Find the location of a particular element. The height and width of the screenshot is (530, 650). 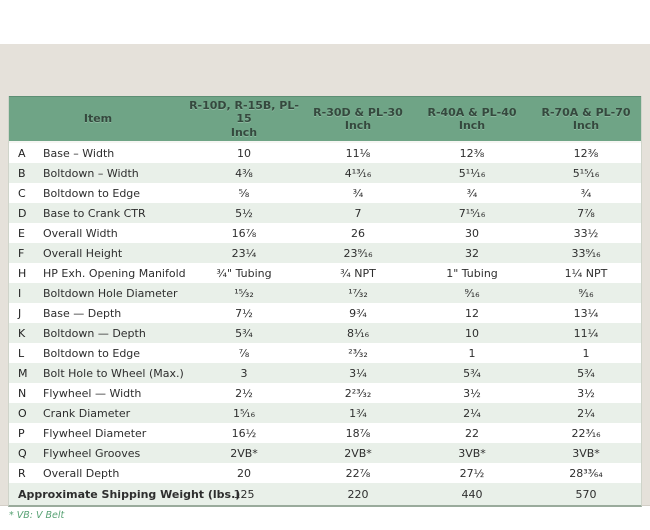

row-letter: N is located at coordinates (22, 393).